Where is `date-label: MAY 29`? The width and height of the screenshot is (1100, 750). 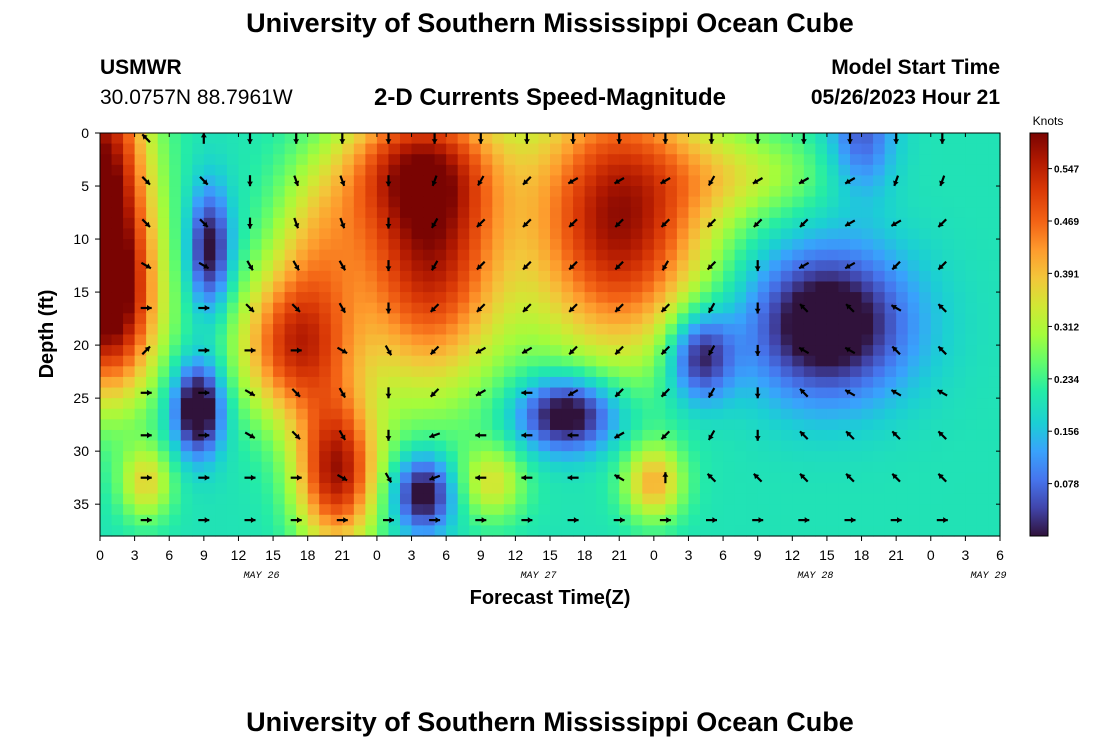
date-label: MAY 29 is located at coordinates (988, 576).